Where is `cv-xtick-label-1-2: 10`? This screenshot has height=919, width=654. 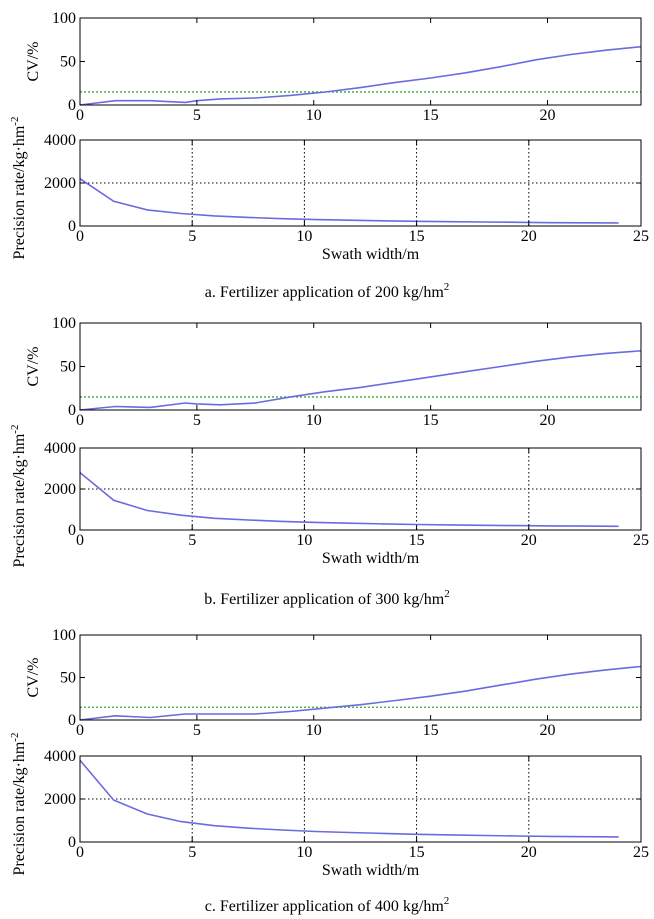 cv-xtick-label-1-2: 10 is located at coordinates (314, 420).